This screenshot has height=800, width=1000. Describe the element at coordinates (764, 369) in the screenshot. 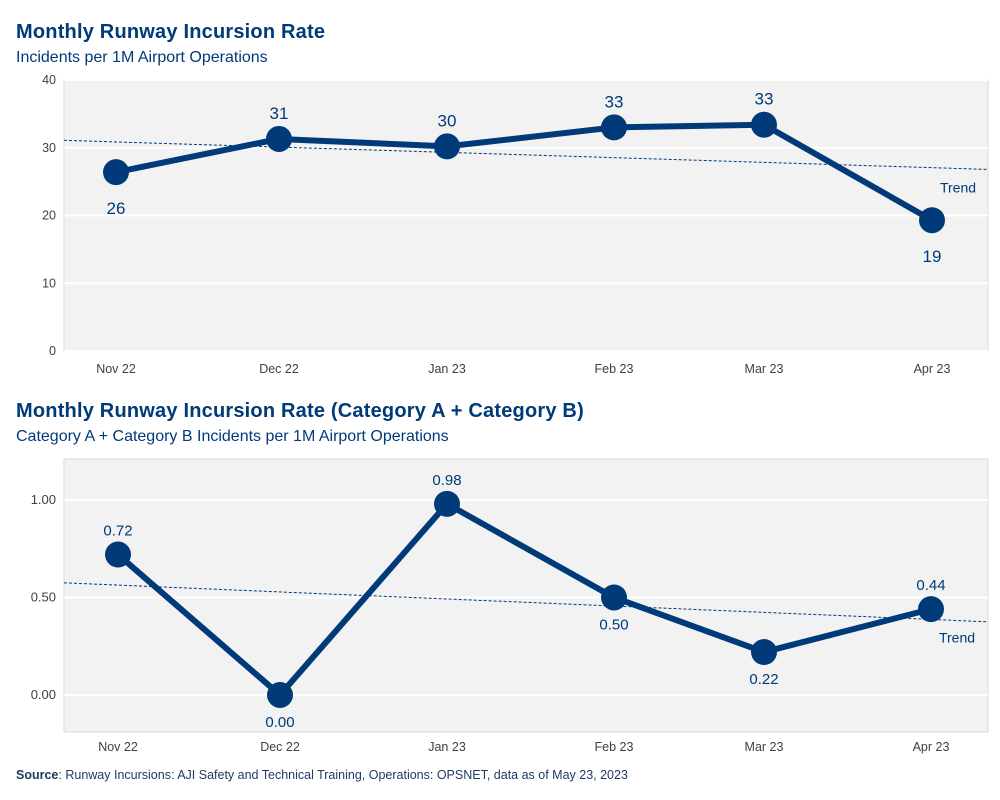

I see `chart1-x-tick-label: Mar 23` at that location.